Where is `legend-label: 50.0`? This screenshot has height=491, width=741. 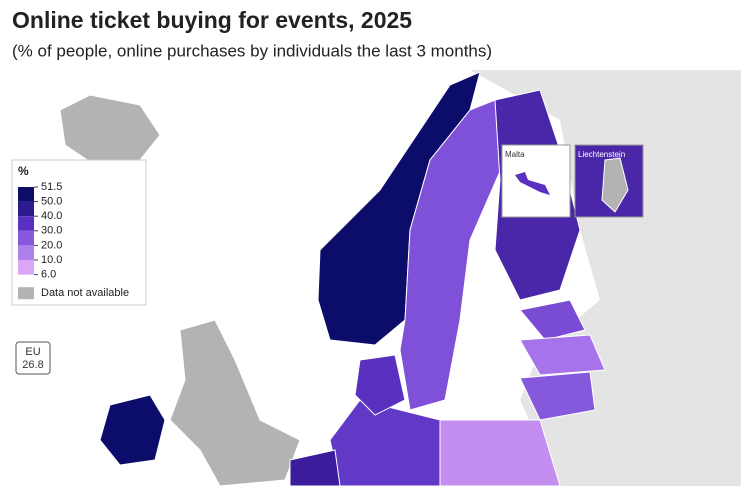
legend-label: 50.0 is located at coordinates (51, 202).